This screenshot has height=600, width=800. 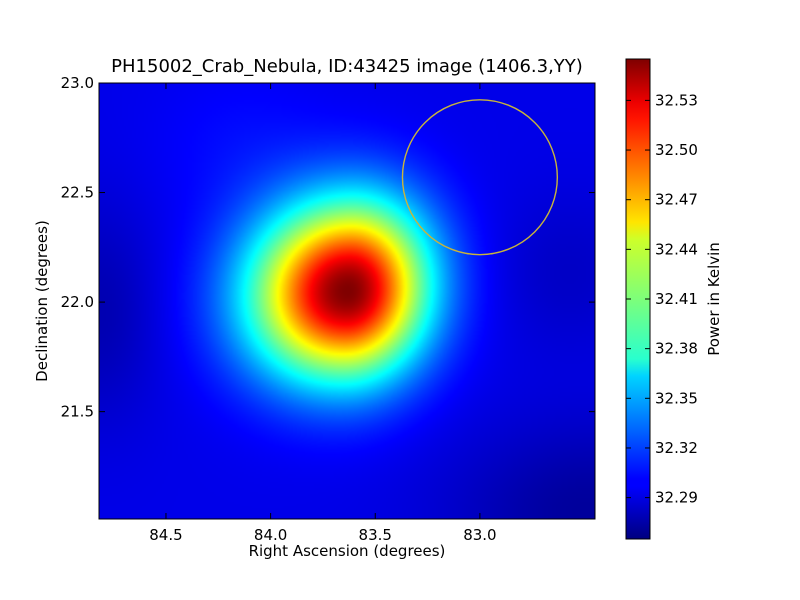 What do you see at coordinates (676, 498) in the screenshot?
I see `colorbar-tick-label: 32.29` at bounding box center [676, 498].